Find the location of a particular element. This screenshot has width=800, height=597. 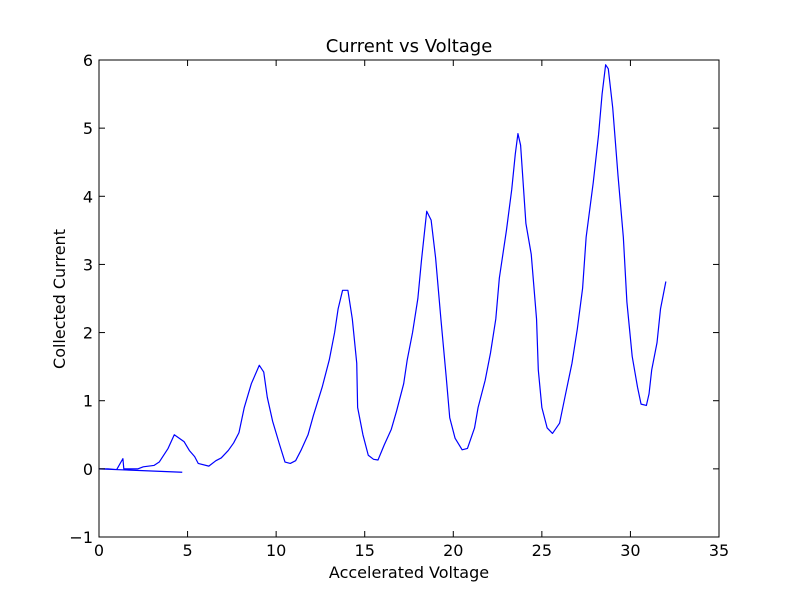

x-tick-label: 0 is located at coordinates (99, 550).